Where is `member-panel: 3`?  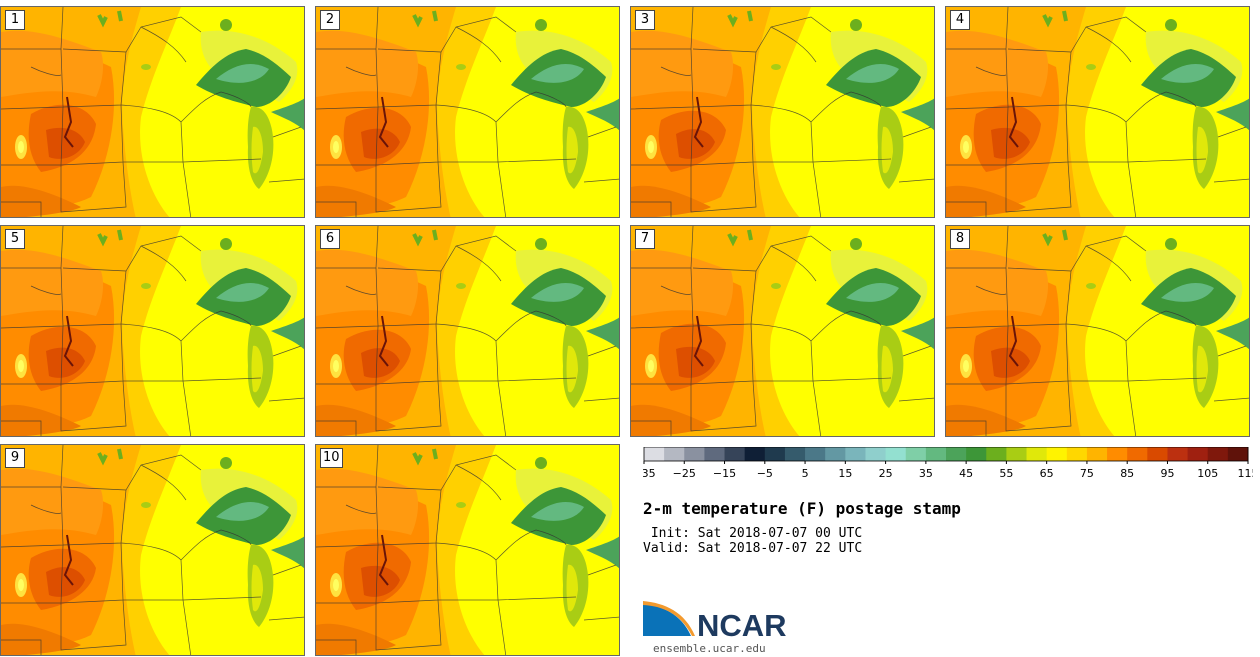
member-panel: 3 is located at coordinates (782, 112).